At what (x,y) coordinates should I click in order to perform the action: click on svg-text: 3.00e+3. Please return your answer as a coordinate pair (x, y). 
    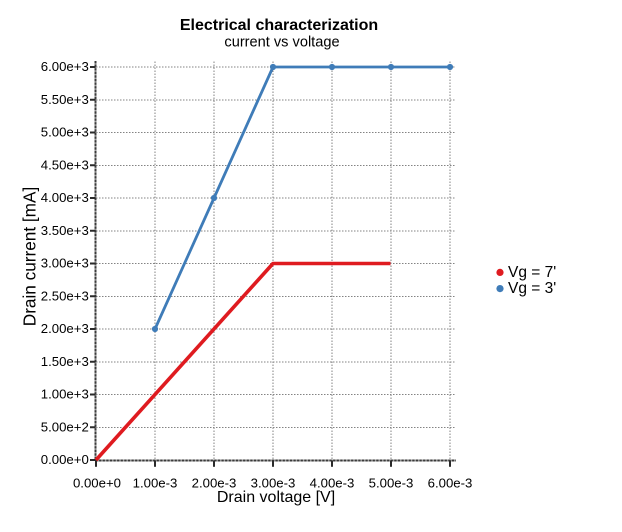
    Looking at the image, I should click on (65, 263).